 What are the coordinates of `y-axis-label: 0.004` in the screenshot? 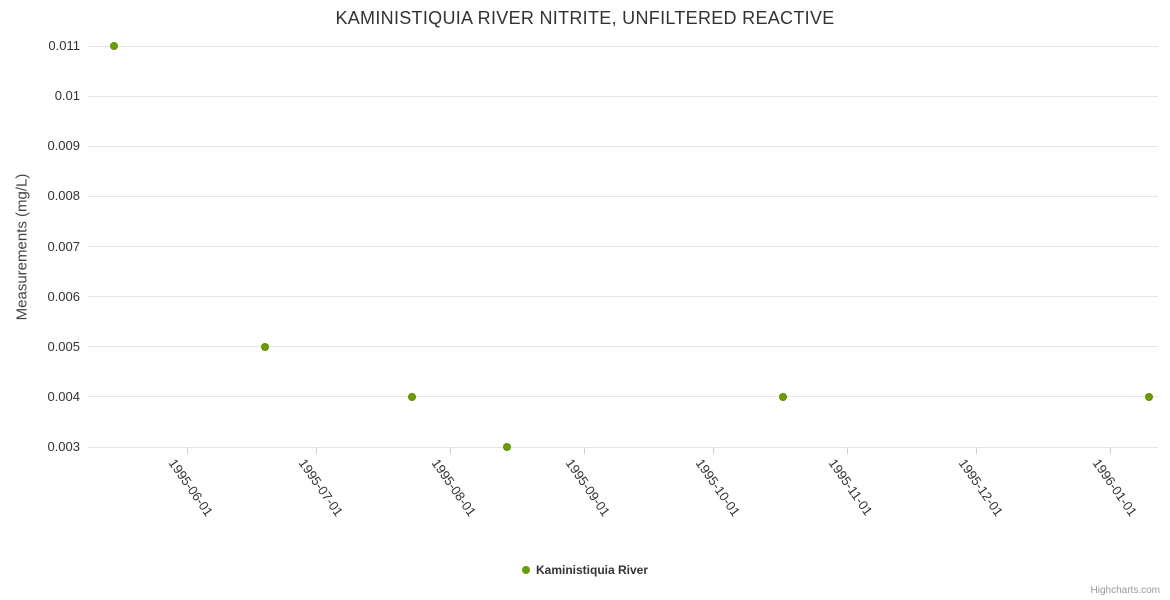 It's located at (63, 396).